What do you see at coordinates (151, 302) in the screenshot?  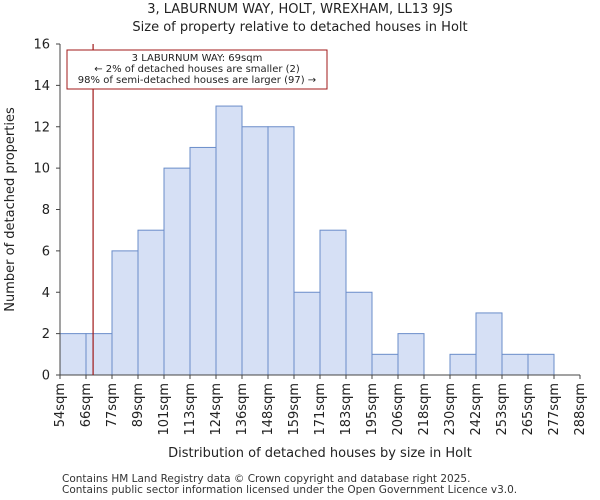 I see `bar-89sqm` at bounding box center [151, 302].